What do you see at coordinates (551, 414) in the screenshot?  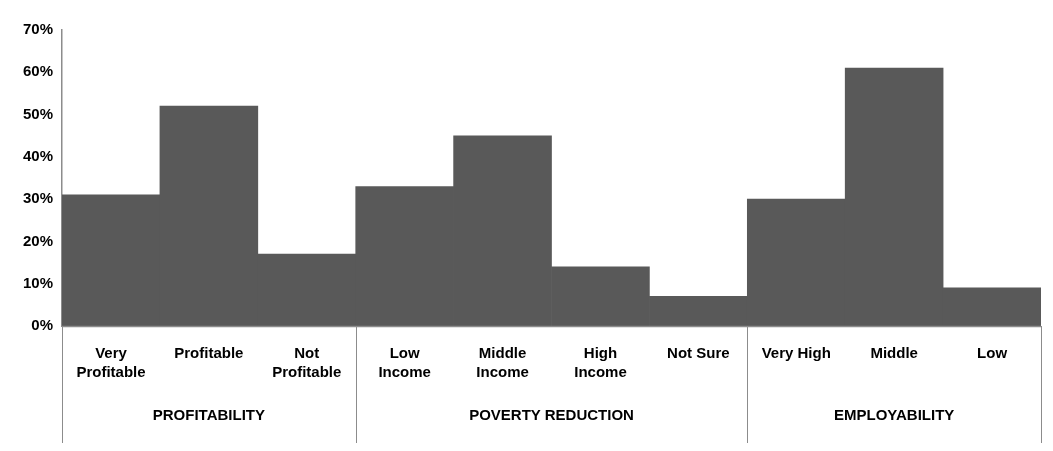 I see `text: POVERTY REDUCTION` at bounding box center [551, 414].